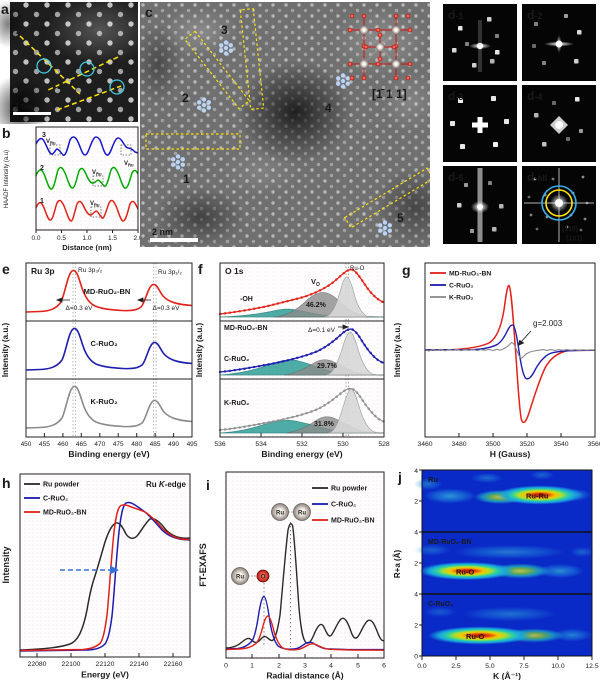 Image resolution: width=600 pixels, height=680 pixels. What do you see at coordinates (322, 330) in the screenshot?
I see `shift-label: Δ=0.1 eV` at bounding box center [322, 330].